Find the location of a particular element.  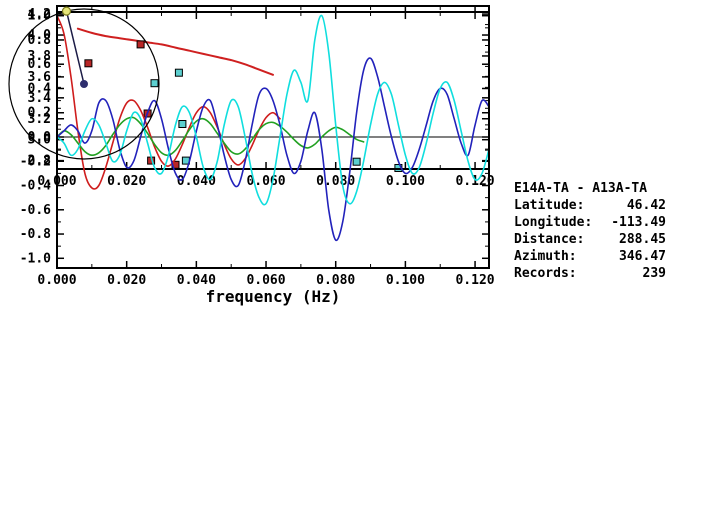

longitude-value: -113.49 is located at coordinates (638, 222).